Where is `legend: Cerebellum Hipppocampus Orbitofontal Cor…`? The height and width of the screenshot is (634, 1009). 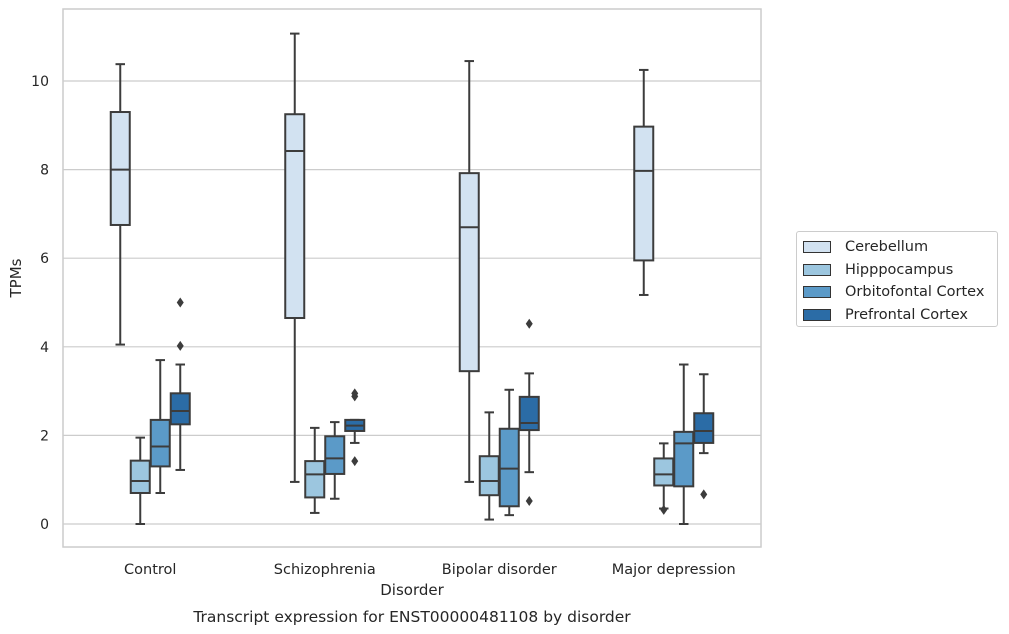 legend: Cerebellum Hipppocampus Orbitofontal Cor… is located at coordinates (897, 279).